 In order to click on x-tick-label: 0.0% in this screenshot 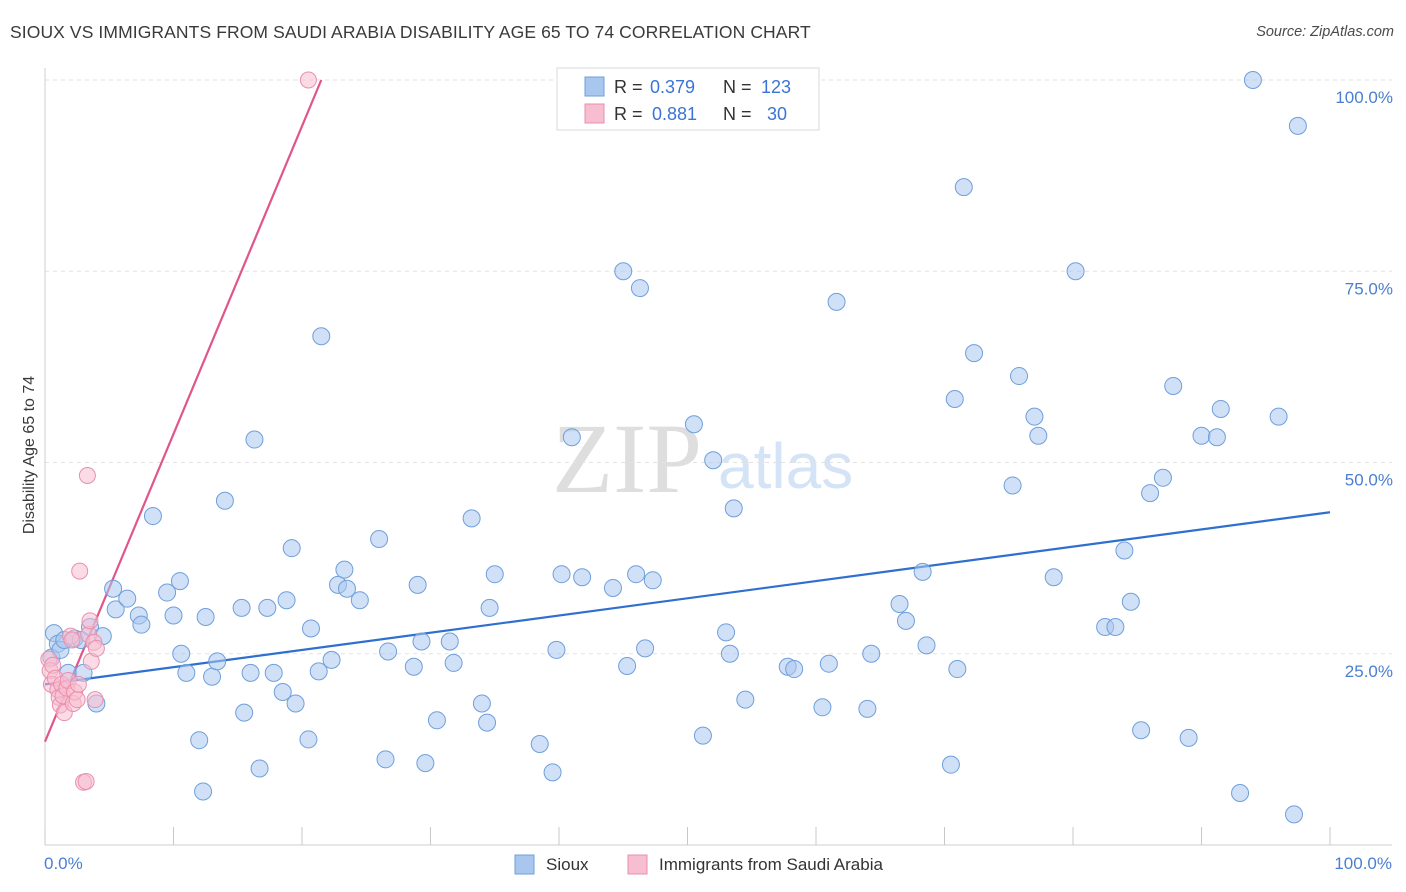, I will do `click(63, 863)`.